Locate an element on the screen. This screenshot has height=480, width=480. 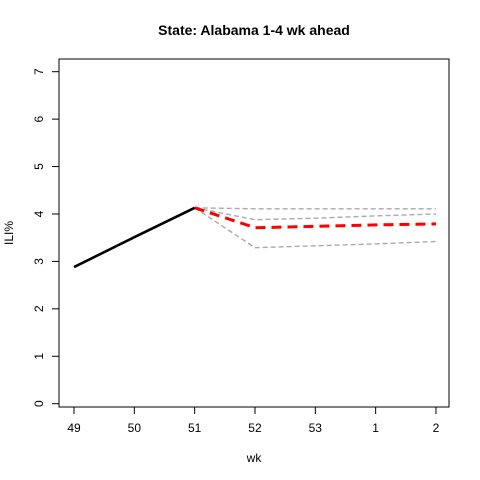
chart-title: State: Alabama 1-4 wk ahead is located at coordinates (254, 30).